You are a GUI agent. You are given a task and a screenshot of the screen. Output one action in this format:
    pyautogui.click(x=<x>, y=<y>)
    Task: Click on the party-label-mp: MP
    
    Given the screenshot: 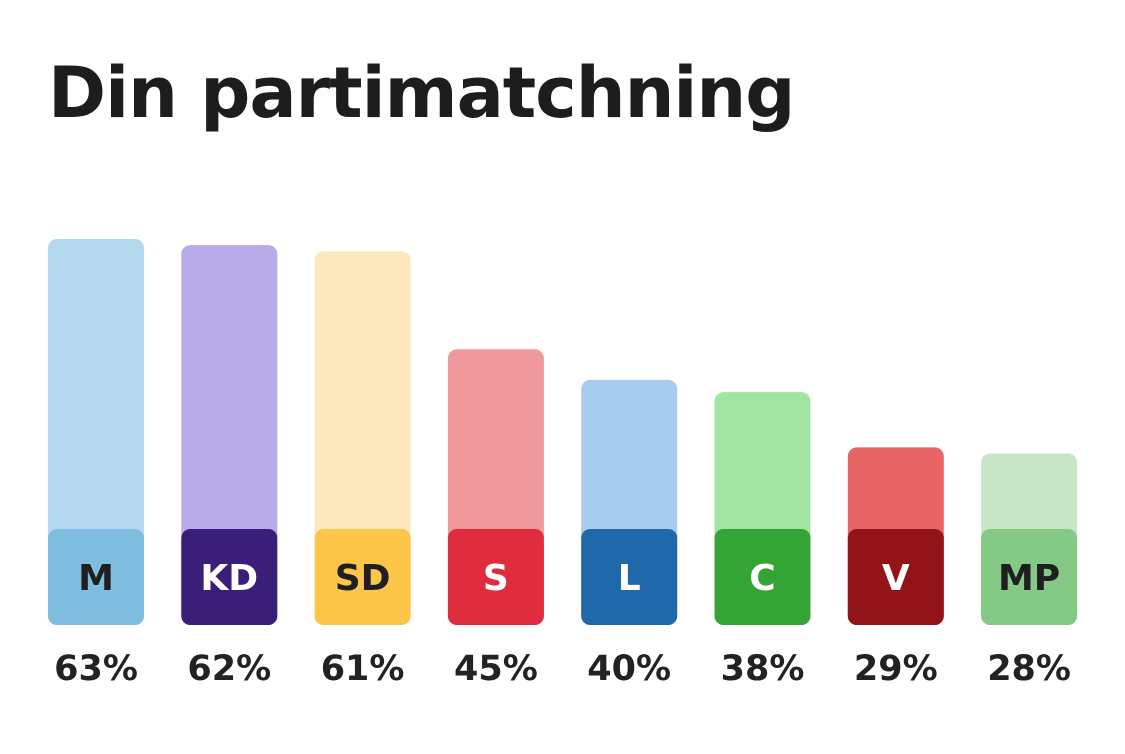 What is the action you would take?
    pyautogui.click(x=1029, y=578)
    